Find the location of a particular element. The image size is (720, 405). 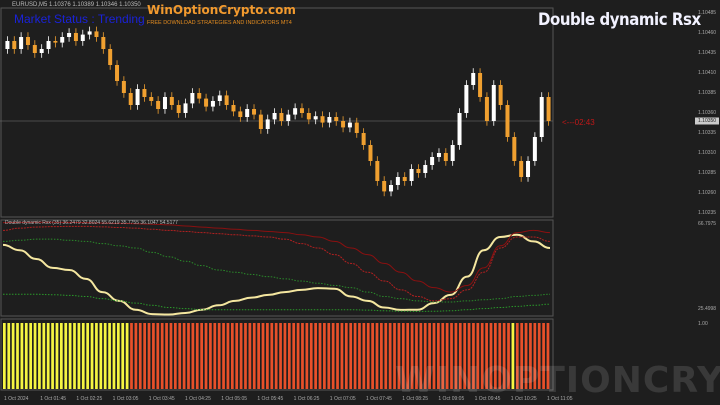

time-axis-label: 1 Oct 03:45 is located at coordinates (161, 399).